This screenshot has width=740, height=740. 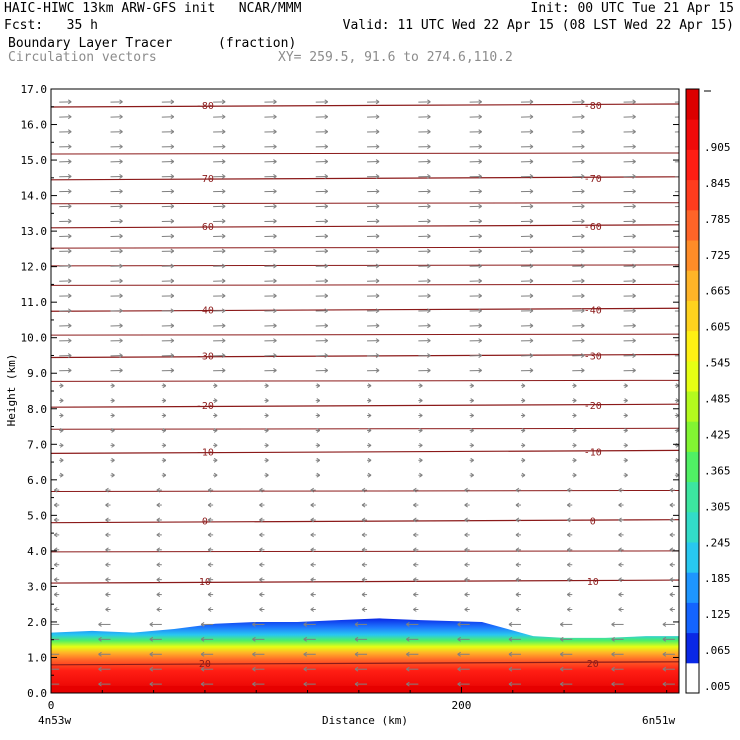 I want to click on colorbar-label: .185, so click(x=717, y=578).